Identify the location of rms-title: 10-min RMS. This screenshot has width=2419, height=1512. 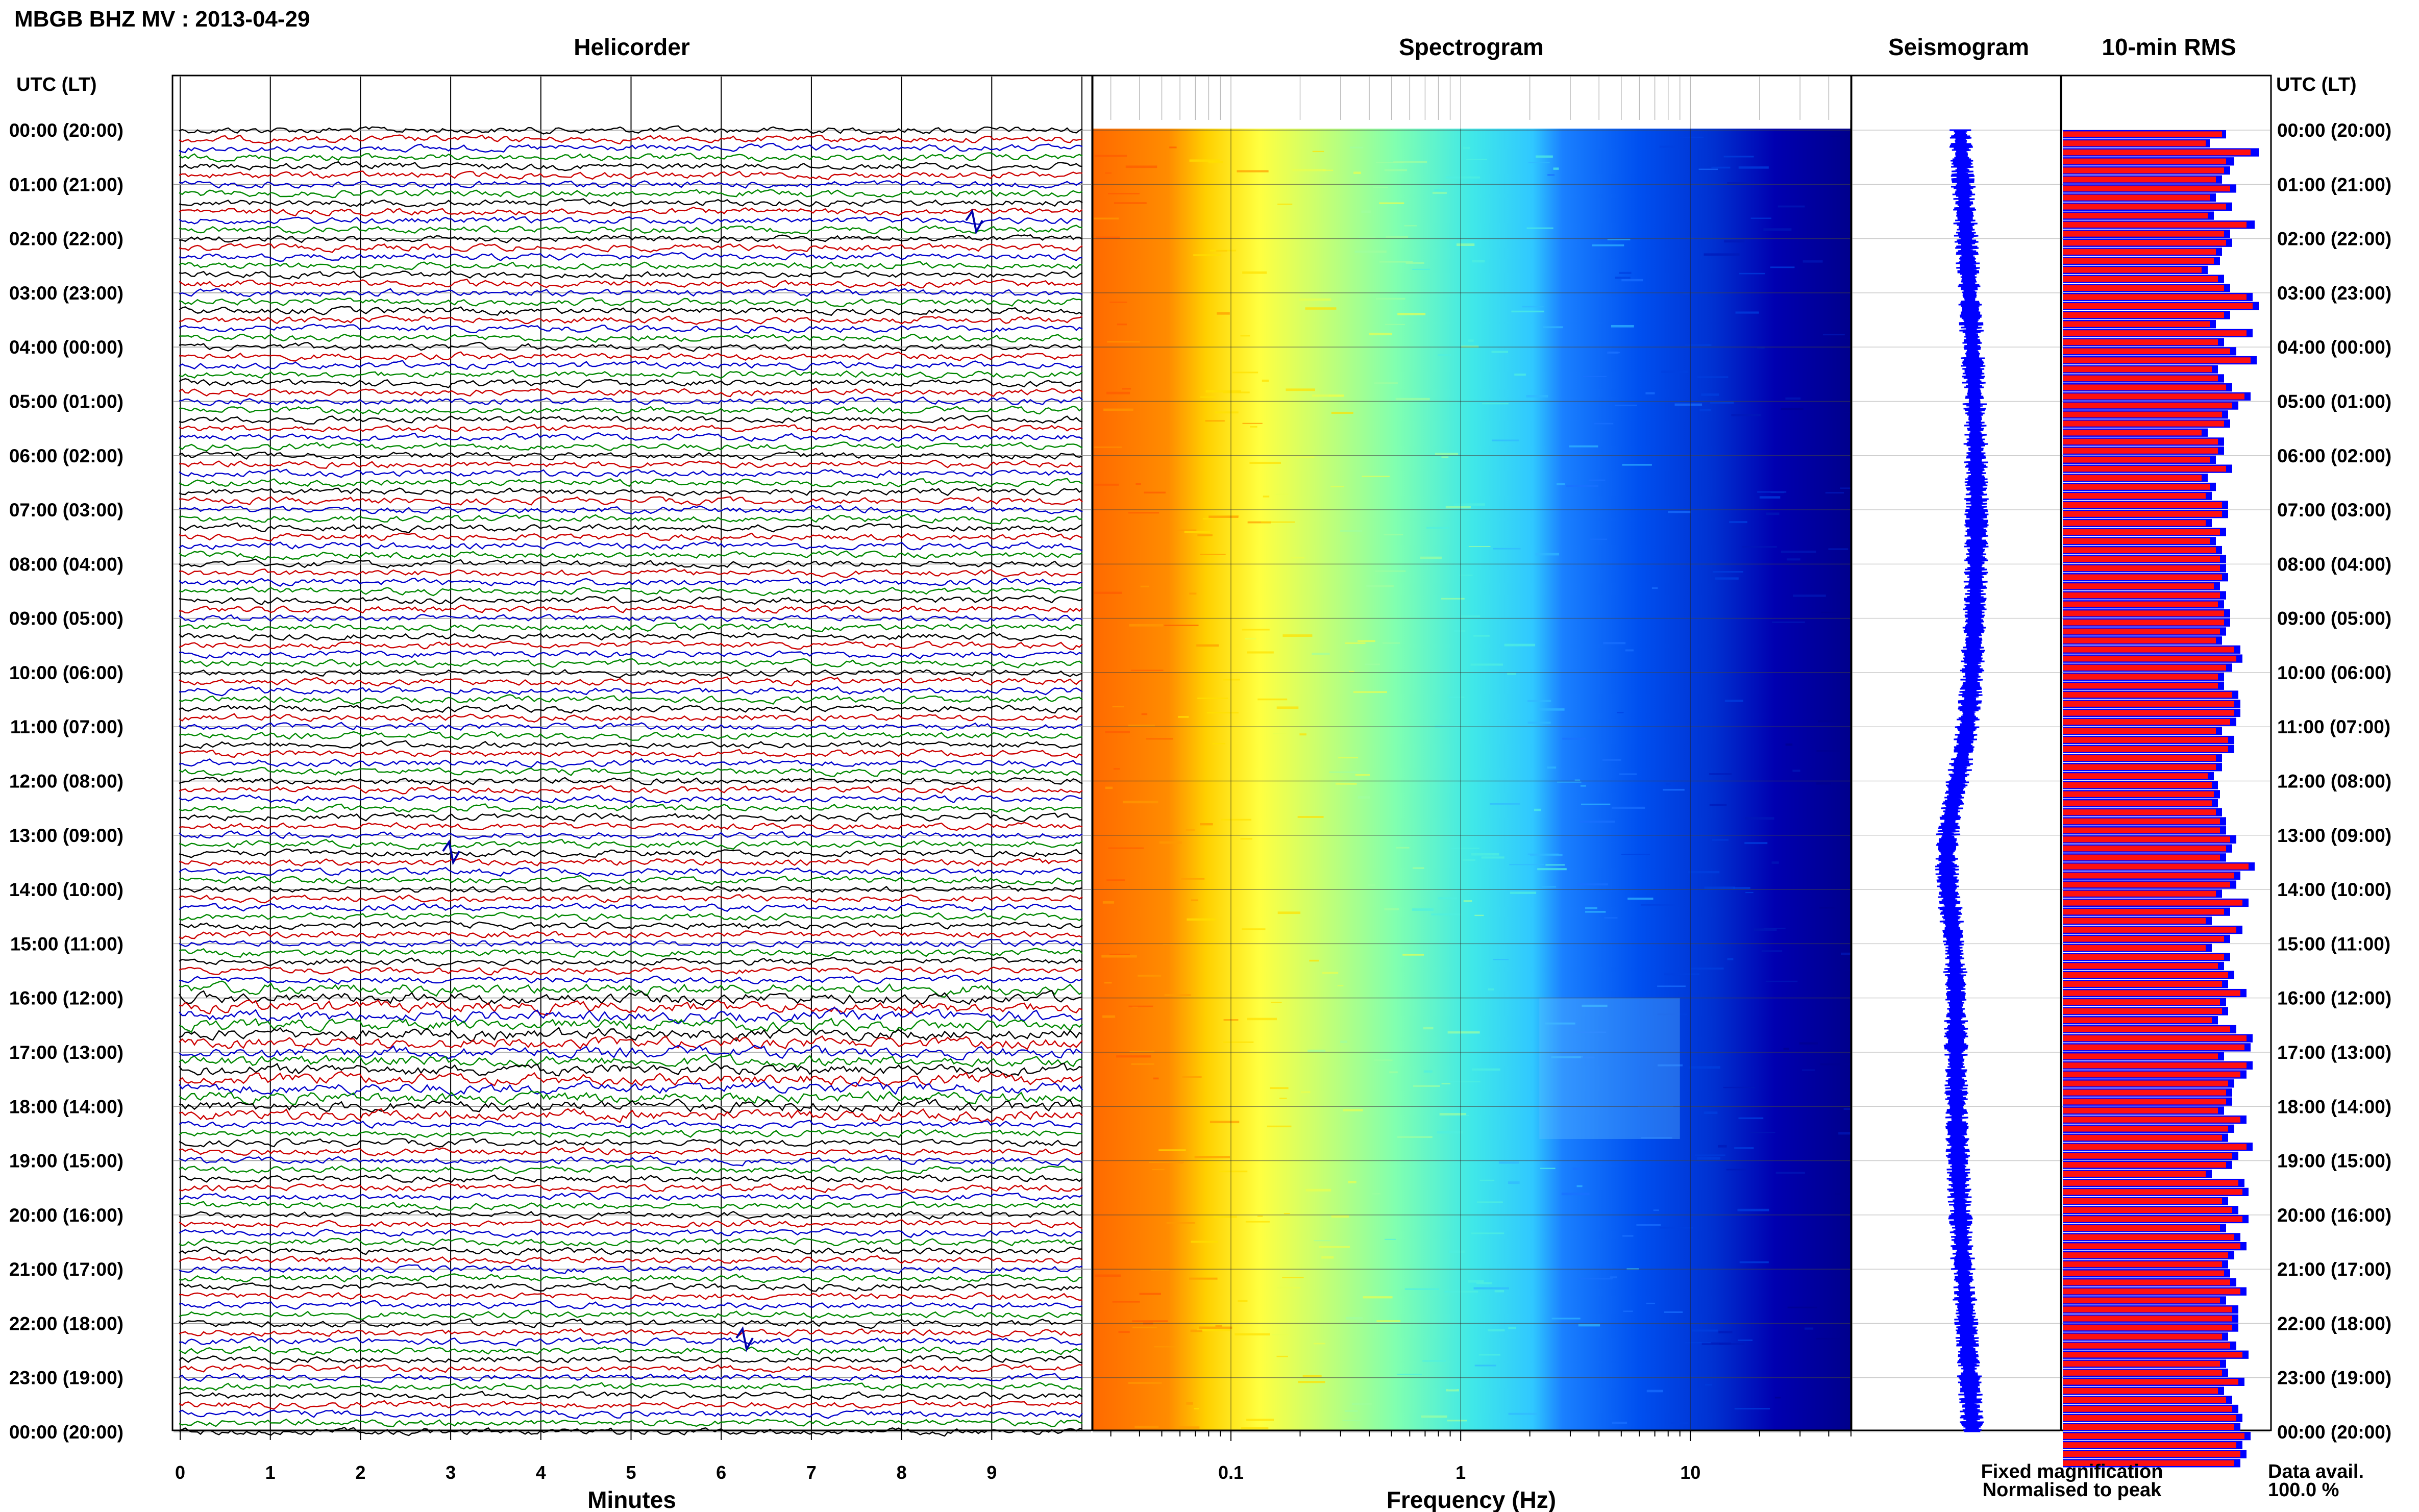
(2169, 47).